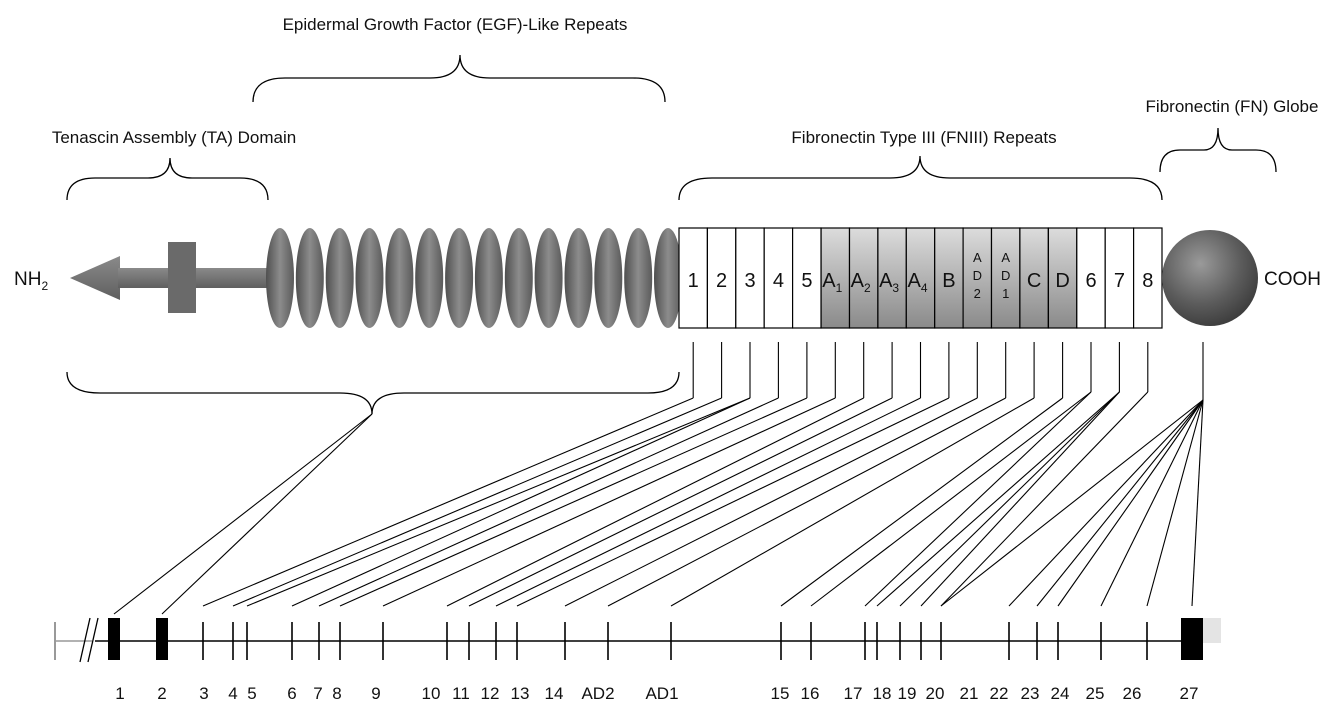 The height and width of the screenshot is (702, 1335). I want to click on fniii-repeat-c: C, so click(1034, 278).